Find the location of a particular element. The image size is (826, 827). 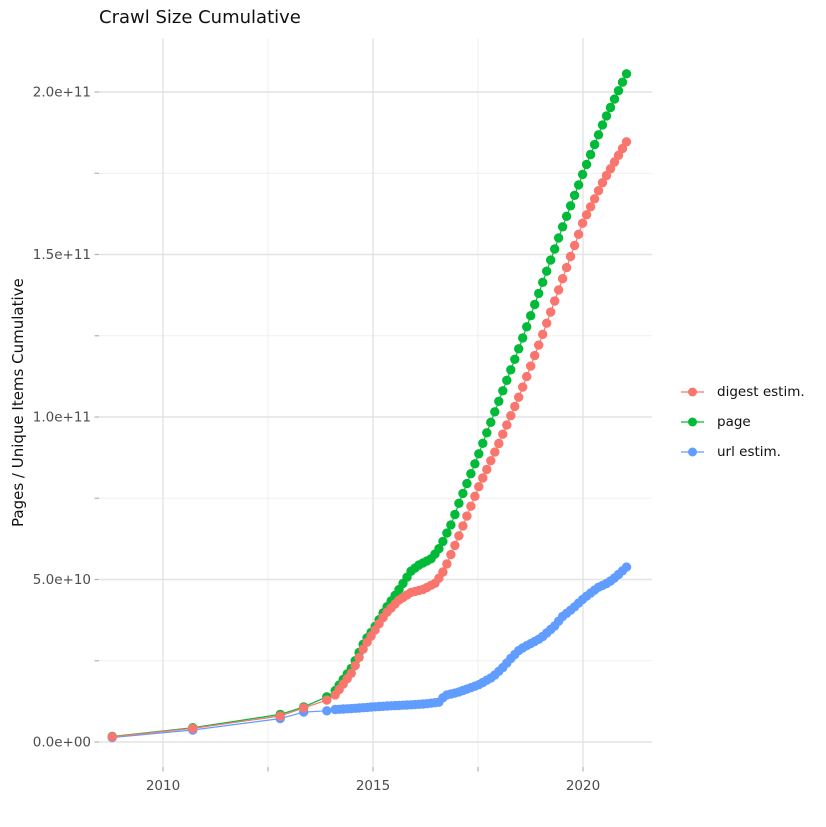

chart-title: Crawl Size Cumulative is located at coordinates (200, 17).